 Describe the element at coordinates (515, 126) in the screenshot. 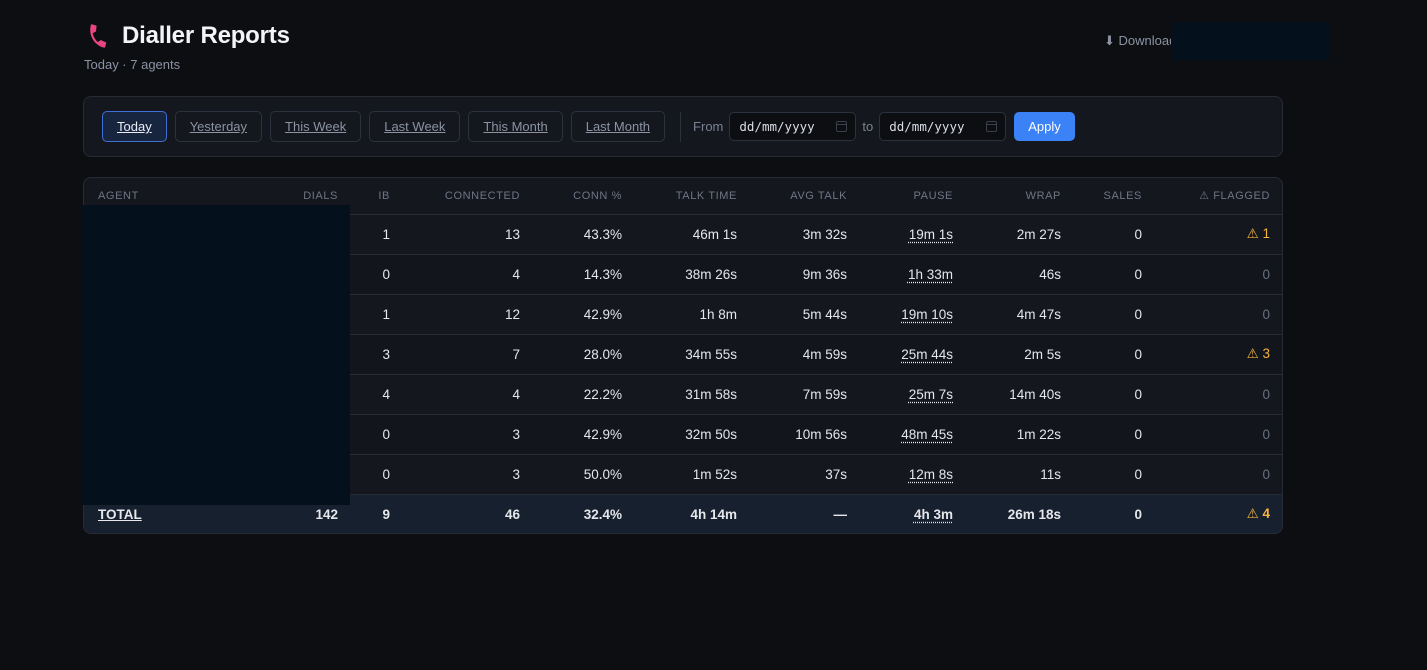

I see `range-this-month-button: This Month` at that location.